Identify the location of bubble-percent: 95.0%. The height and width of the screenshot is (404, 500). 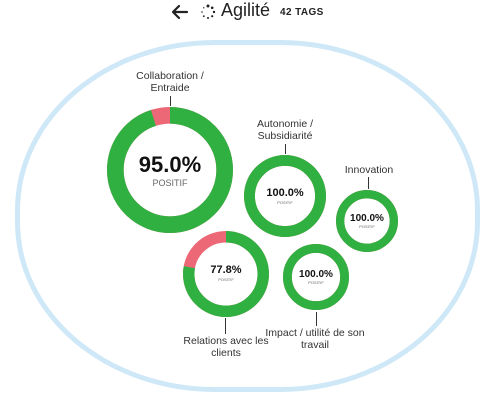
(170, 164).